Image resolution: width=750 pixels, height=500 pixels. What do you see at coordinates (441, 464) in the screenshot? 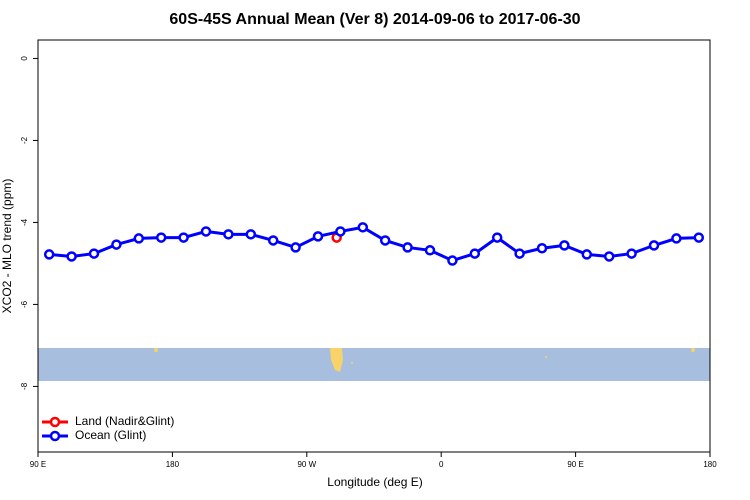
I see `x-tick-label: 0` at bounding box center [441, 464].